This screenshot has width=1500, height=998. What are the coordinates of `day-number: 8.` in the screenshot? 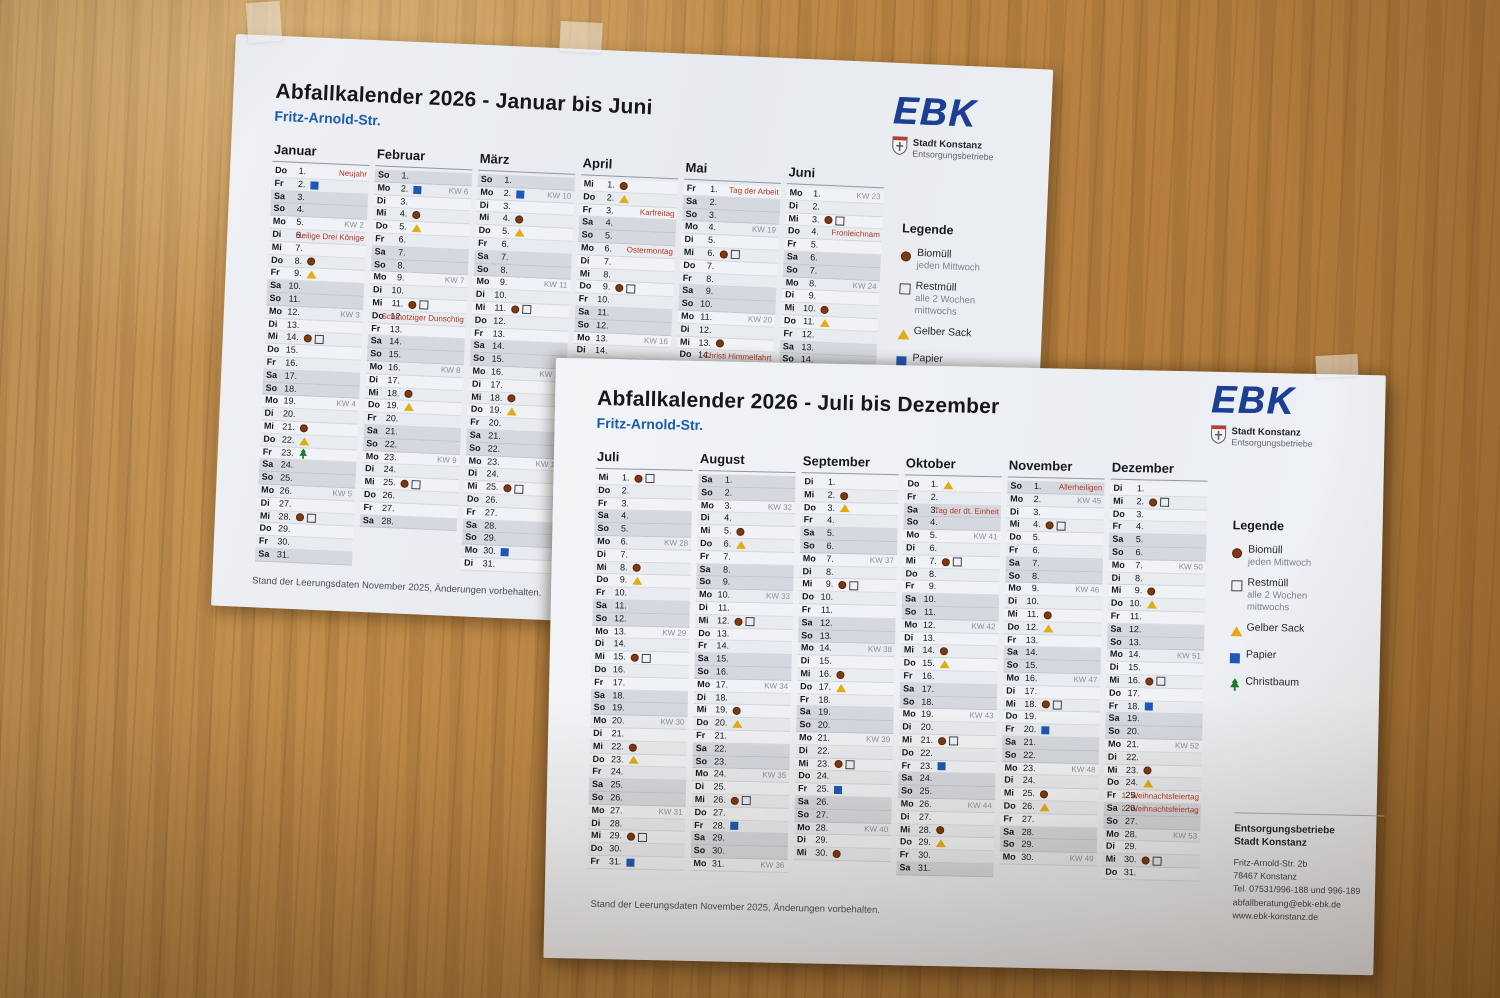 It's located at (298, 260).